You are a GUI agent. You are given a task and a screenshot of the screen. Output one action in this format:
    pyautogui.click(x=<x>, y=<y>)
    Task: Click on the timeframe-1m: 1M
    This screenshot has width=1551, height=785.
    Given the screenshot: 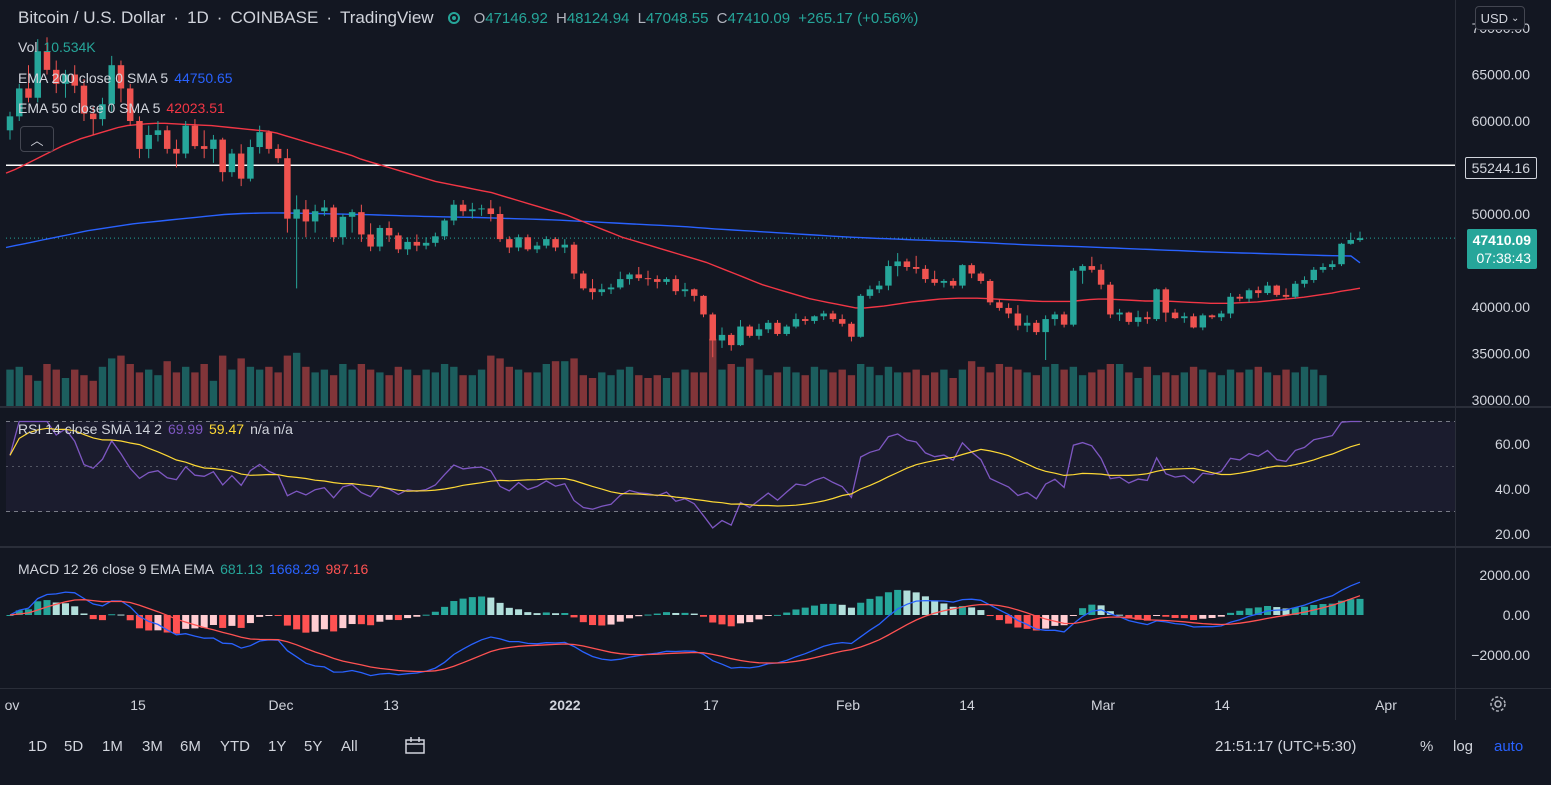 What is the action you would take?
    pyautogui.click(x=112, y=746)
    